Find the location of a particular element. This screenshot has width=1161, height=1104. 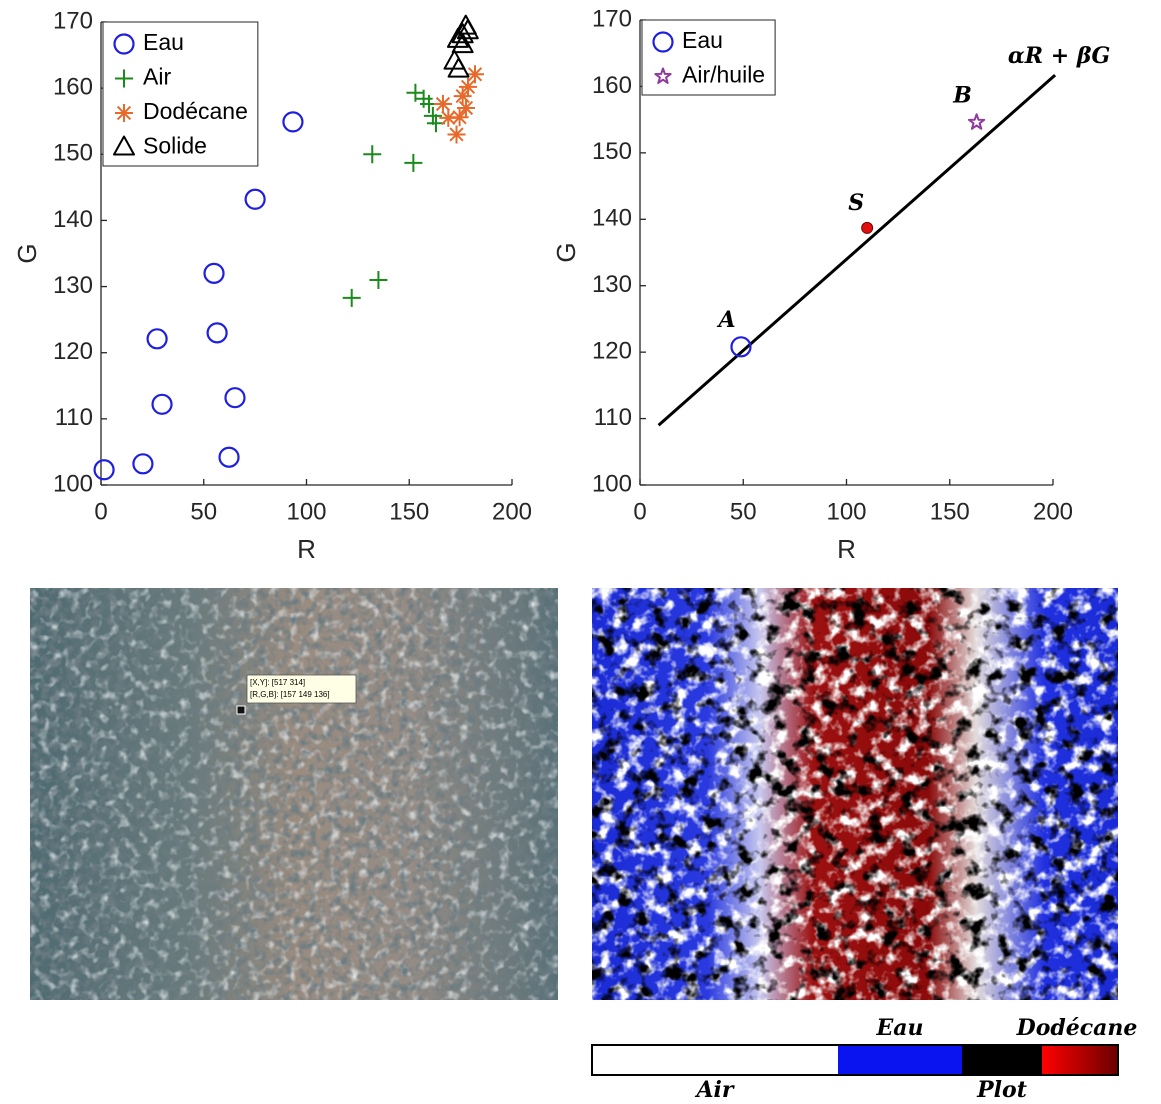

tooltip-line: [R,G,B]: [157 149 136] is located at coordinates (290, 694).